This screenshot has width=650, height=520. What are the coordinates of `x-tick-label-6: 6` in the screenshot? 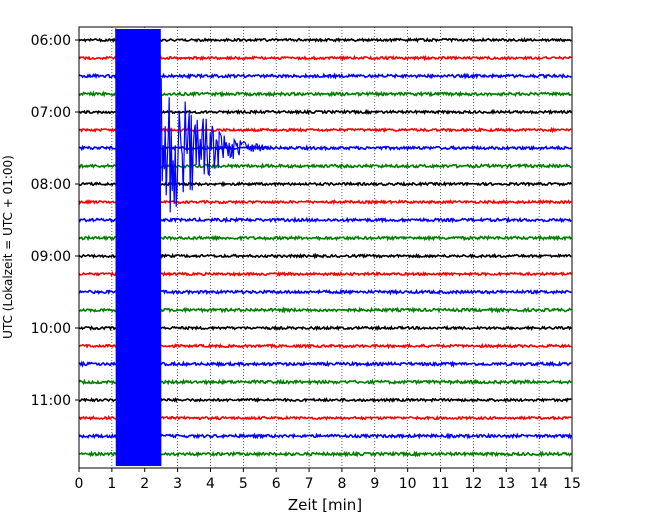 It's located at (276, 484).